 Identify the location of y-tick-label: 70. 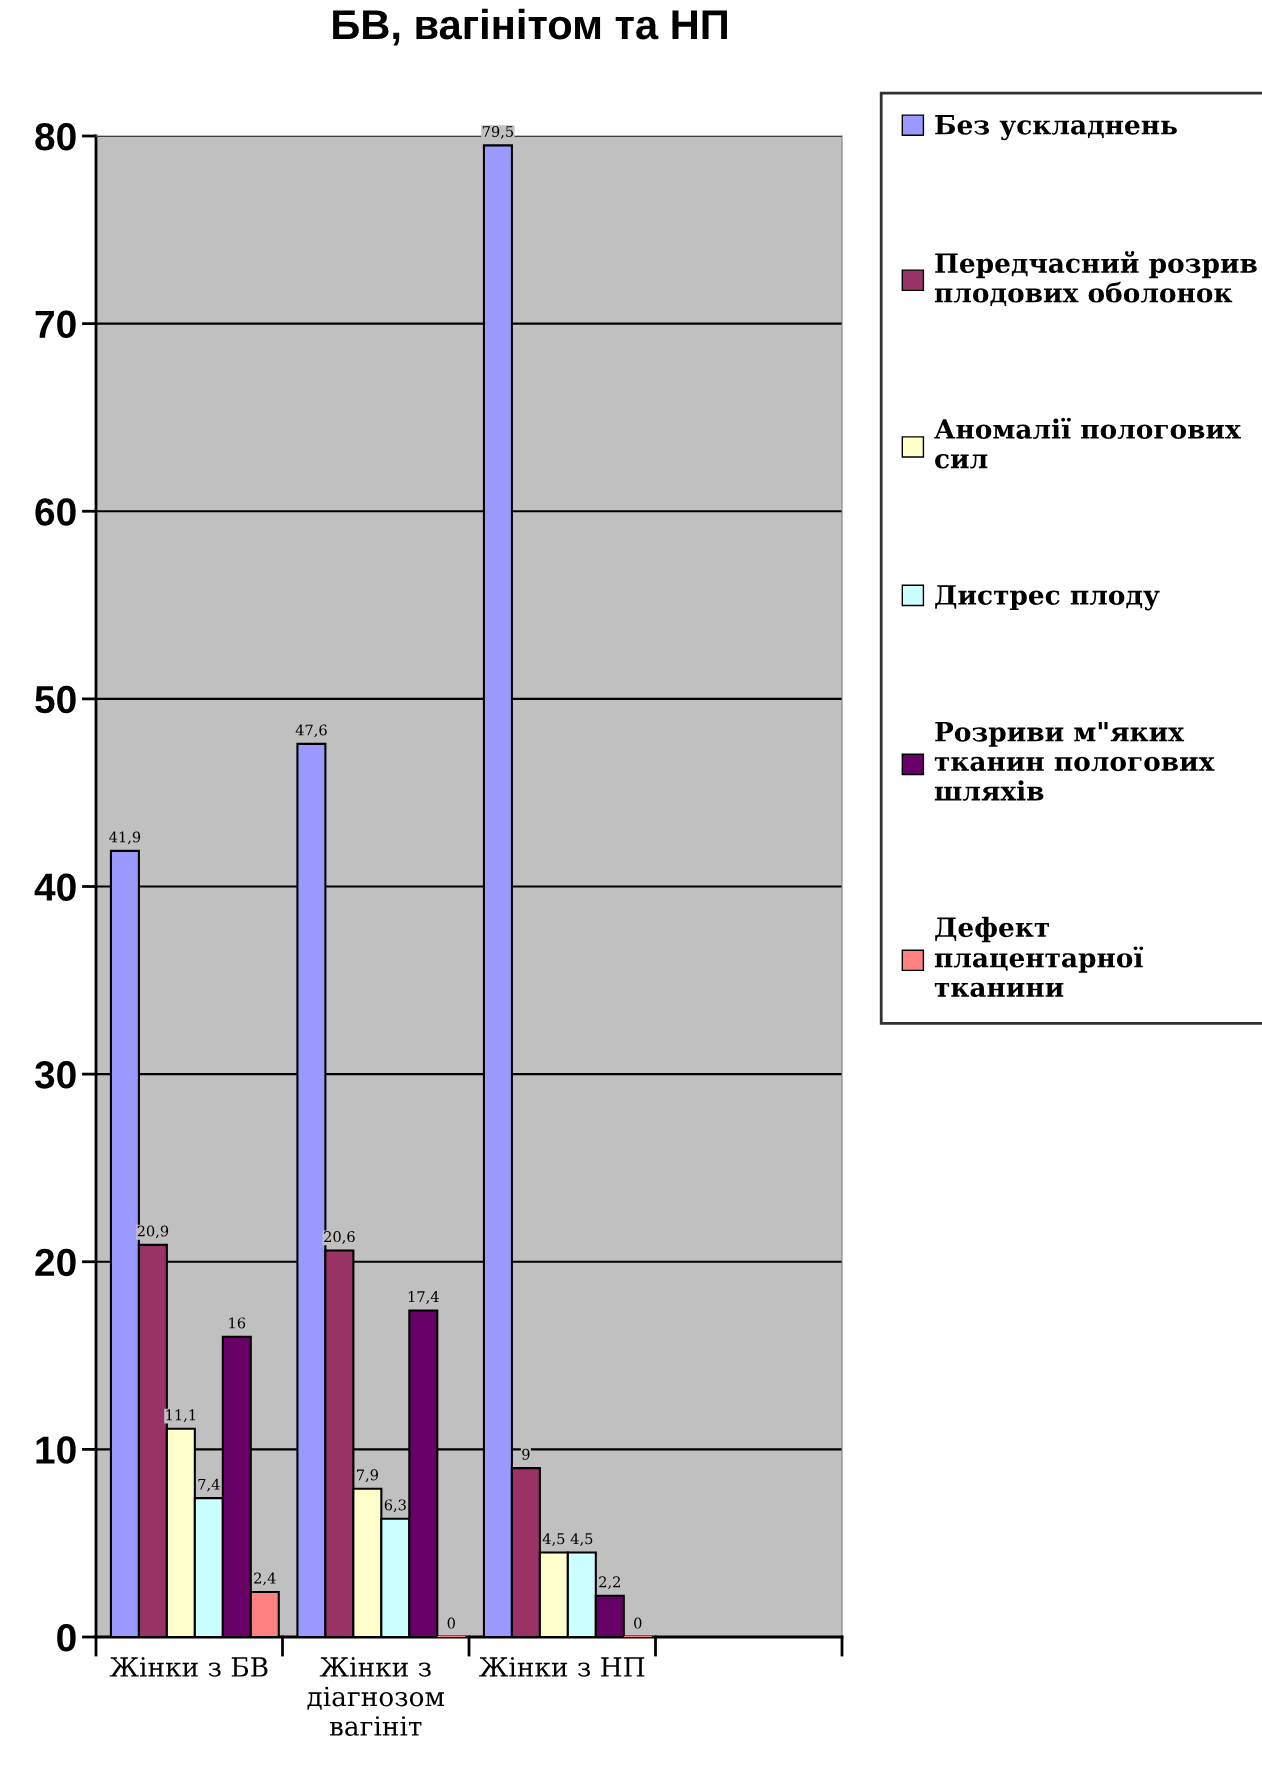
(55, 324).